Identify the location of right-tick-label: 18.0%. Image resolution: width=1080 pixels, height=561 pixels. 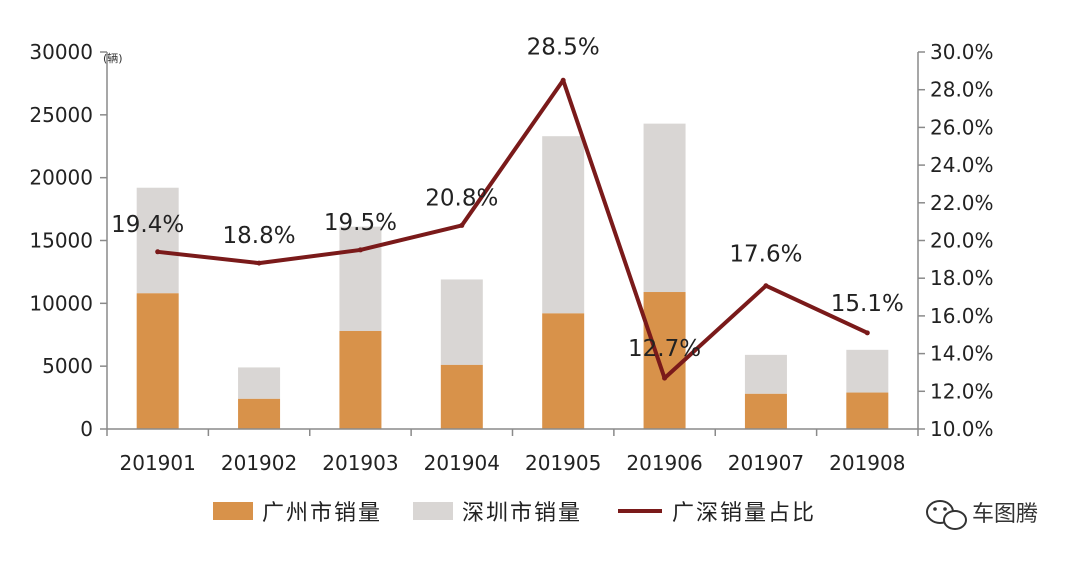
(962, 278).